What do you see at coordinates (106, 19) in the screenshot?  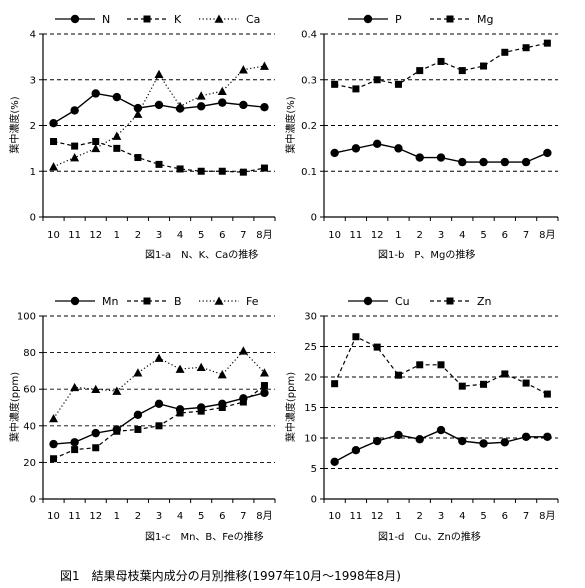 I see `legend-label: N` at bounding box center [106, 19].